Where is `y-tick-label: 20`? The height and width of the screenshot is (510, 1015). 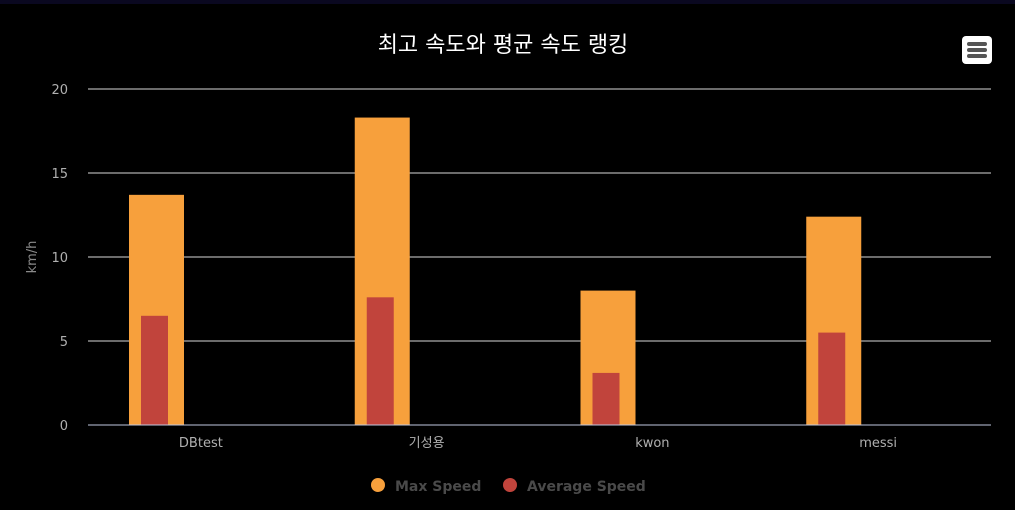 y-tick-label: 20 is located at coordinates (59, 90).